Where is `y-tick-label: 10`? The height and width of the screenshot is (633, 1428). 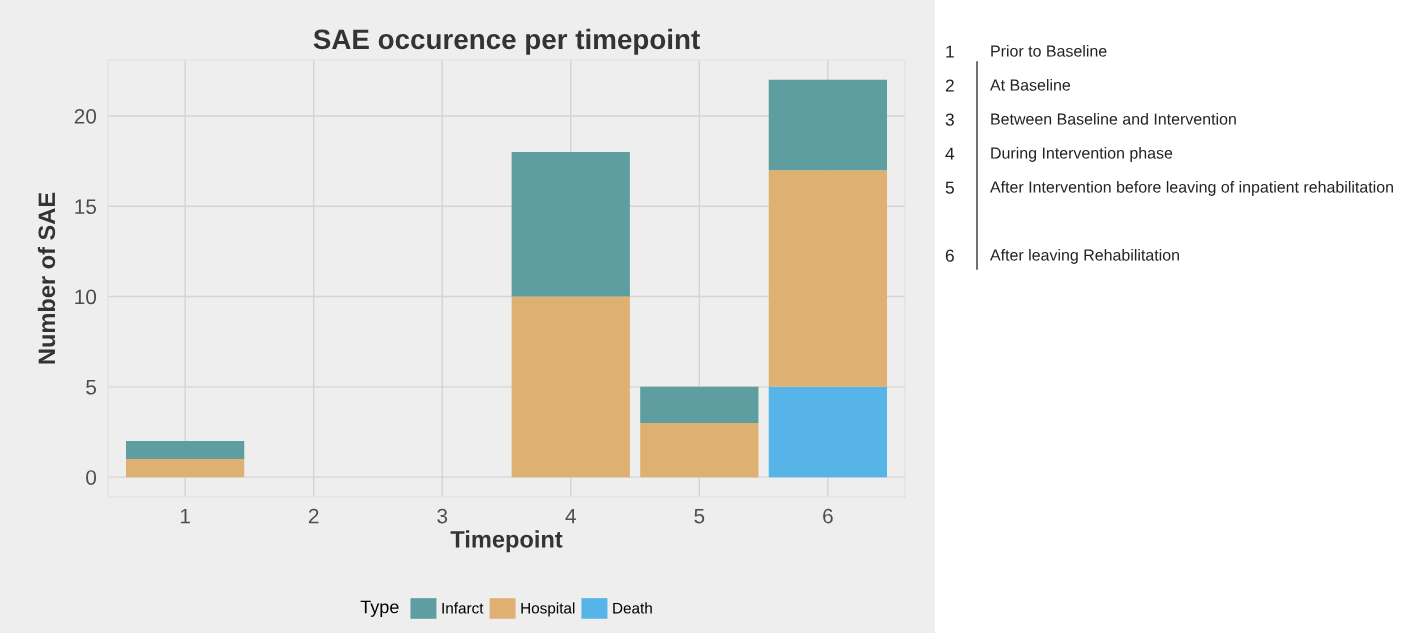 y-tick-label: 10 is located at coordinates (86, 297).